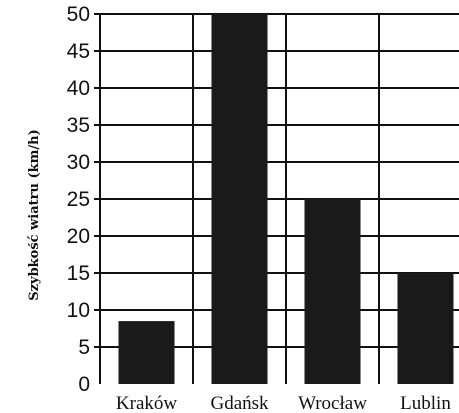  Describe the element at coordinates (283, 403) in the screenshot. I see `x-tick-labels: Kraków Gdańsk Wrocław Lublin` at that location.